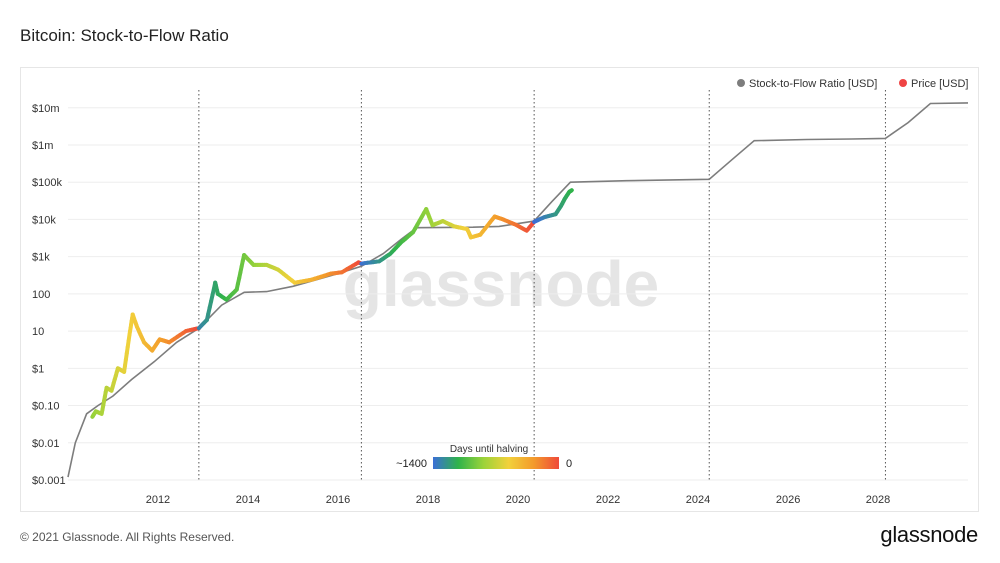  I want to click on legend-price-marker, so click(903, 83).